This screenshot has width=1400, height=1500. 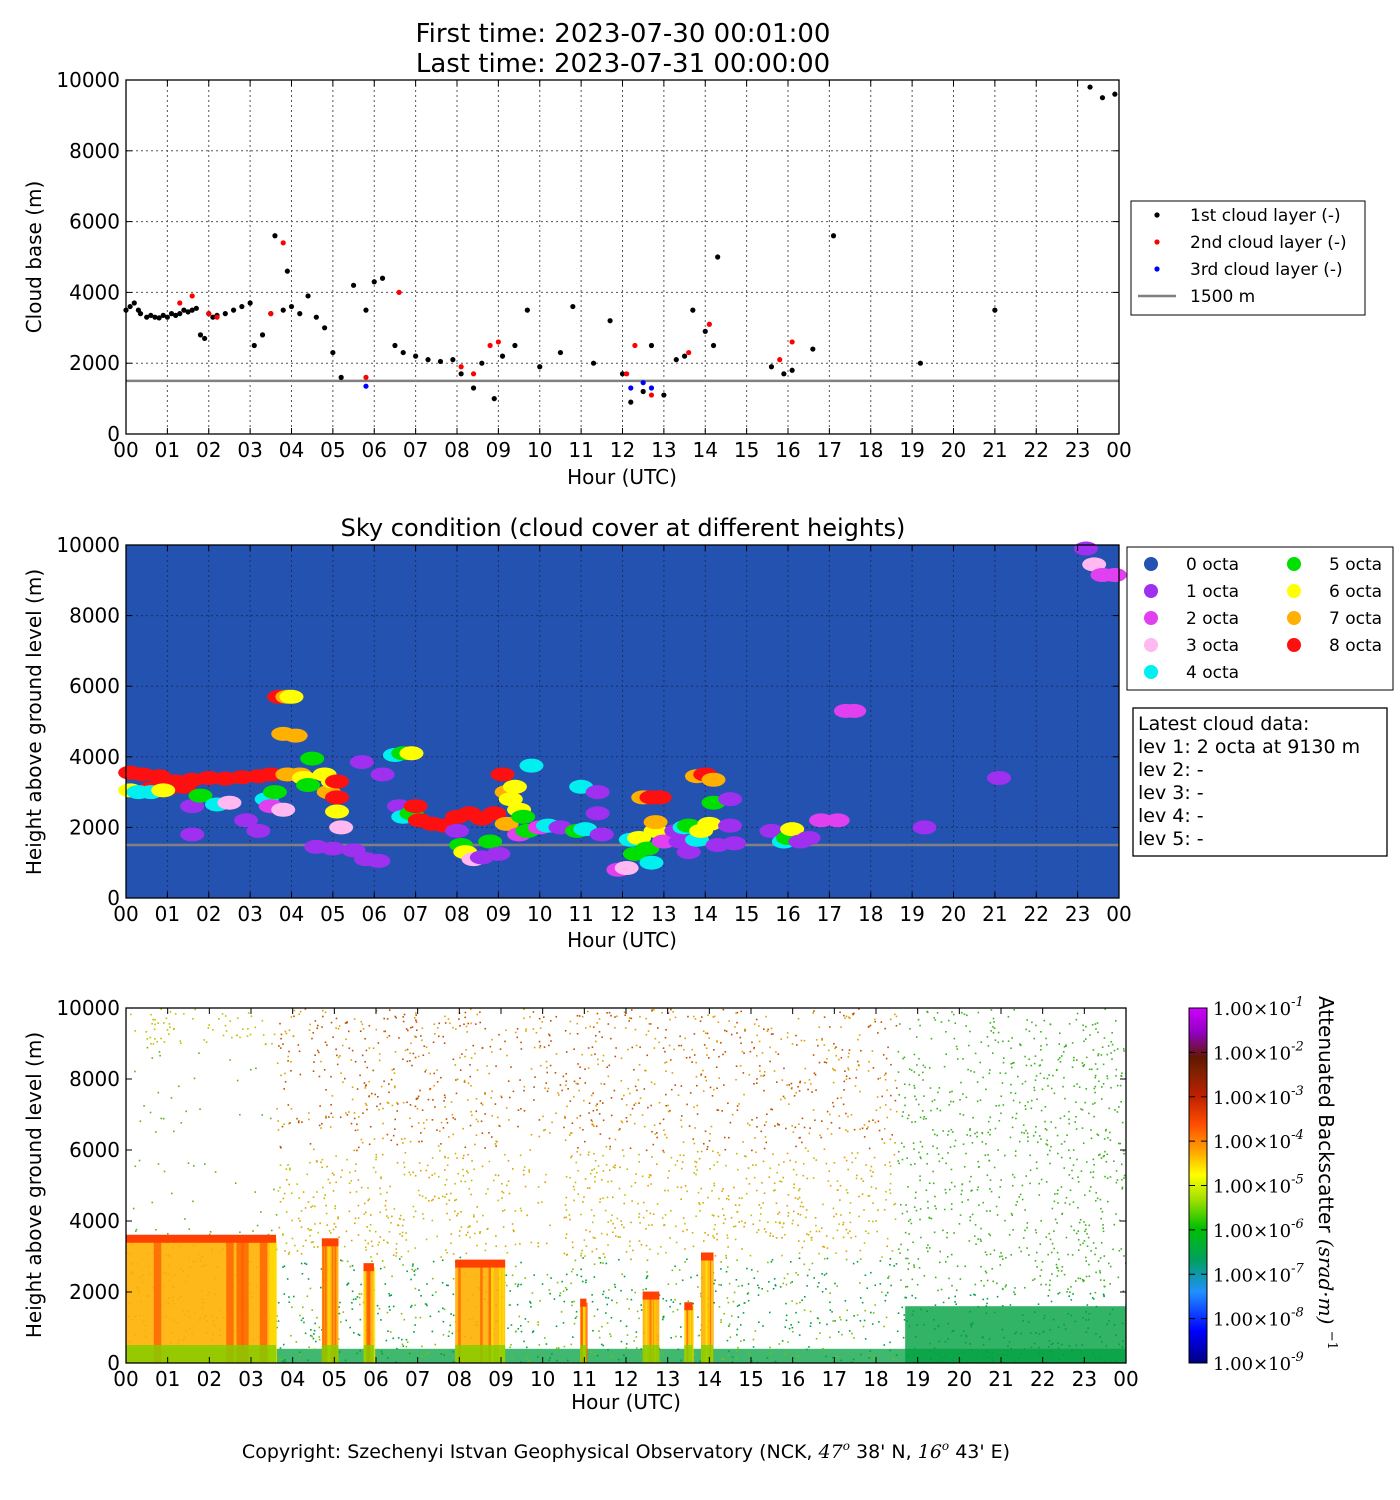 What do you see at coordinates (94, 827) in the screenshot?
I see `y-tick-label: 2000` at bounding box center [94, 827].